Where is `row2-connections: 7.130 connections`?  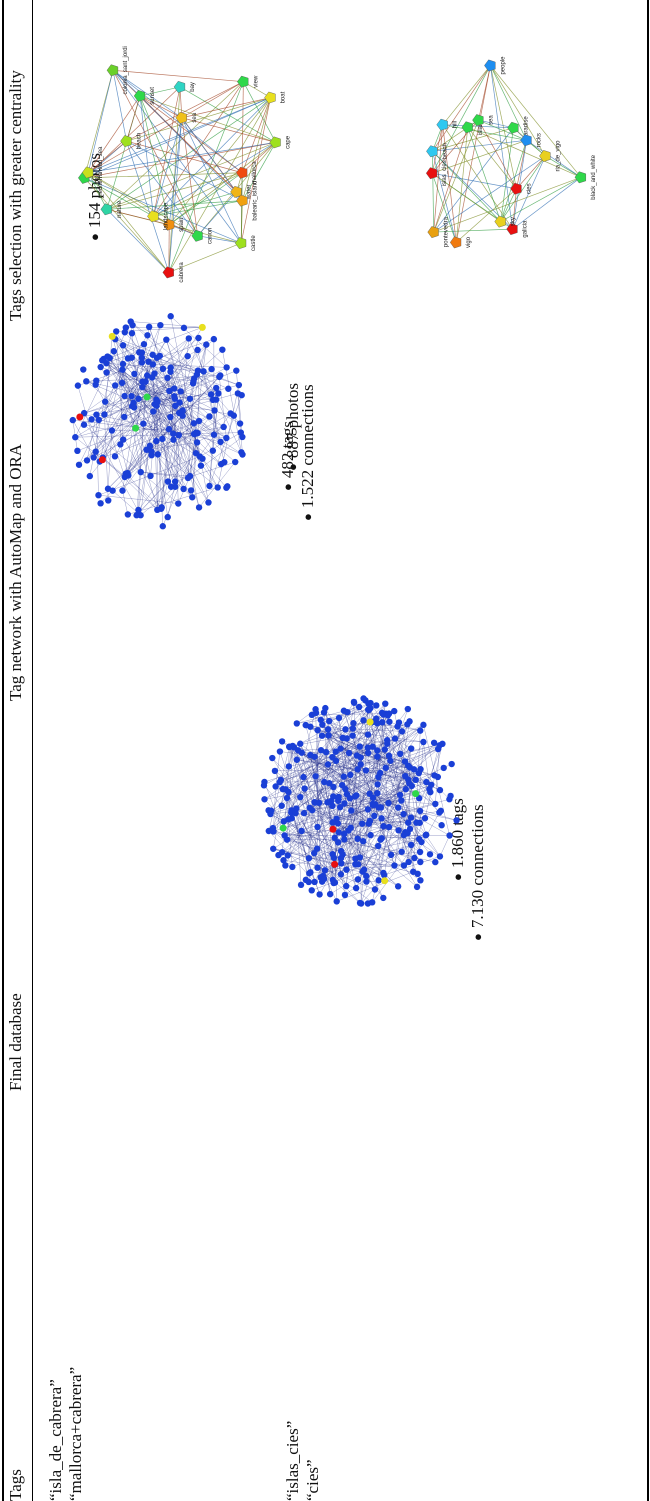 row2-connections: 7.130 connections is located at coordinates (478, 872).